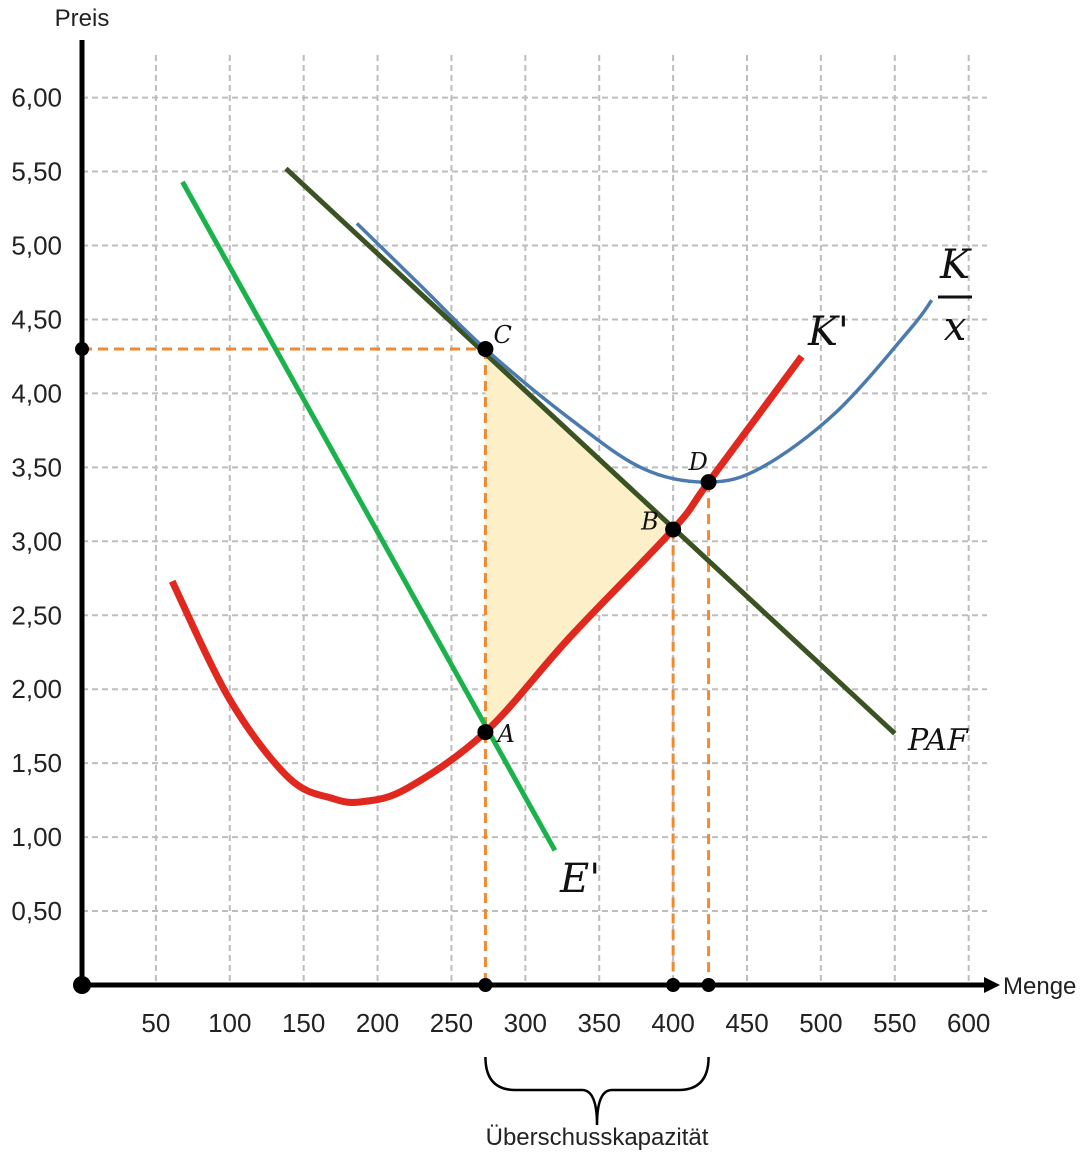  Describe the element at coordinates (36, 837) in the screenshot. I see `y-tick-label-1: 1,00` at that location.